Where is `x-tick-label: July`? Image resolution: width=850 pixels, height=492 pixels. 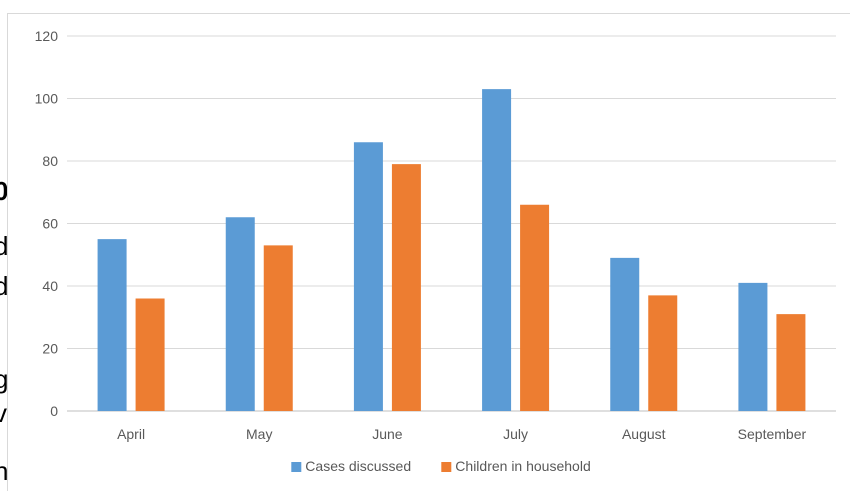
x-tick-label: July is located at coordinates (515, 434).